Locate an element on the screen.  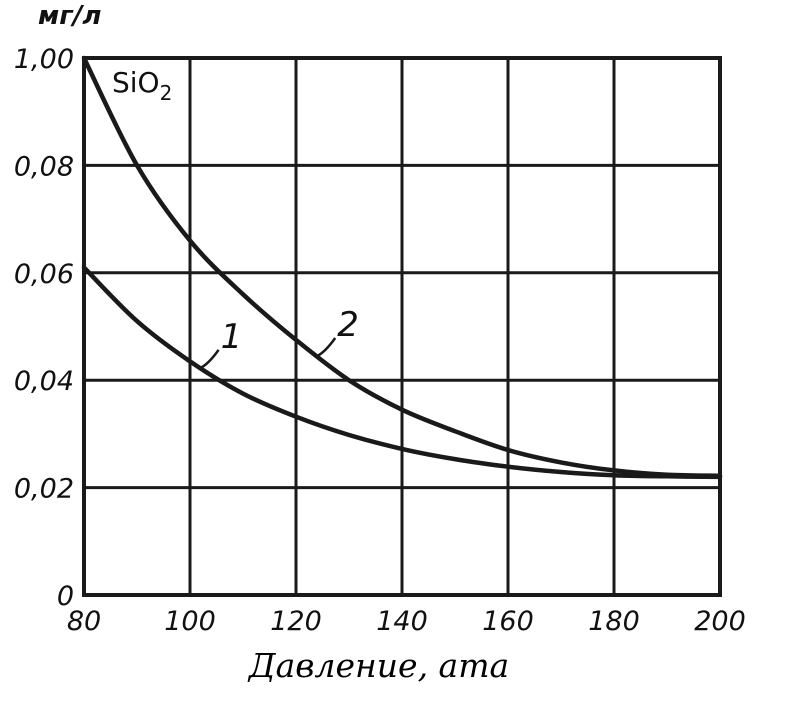
y-tick-label: 0,04 is located at coordinates (44, 381).